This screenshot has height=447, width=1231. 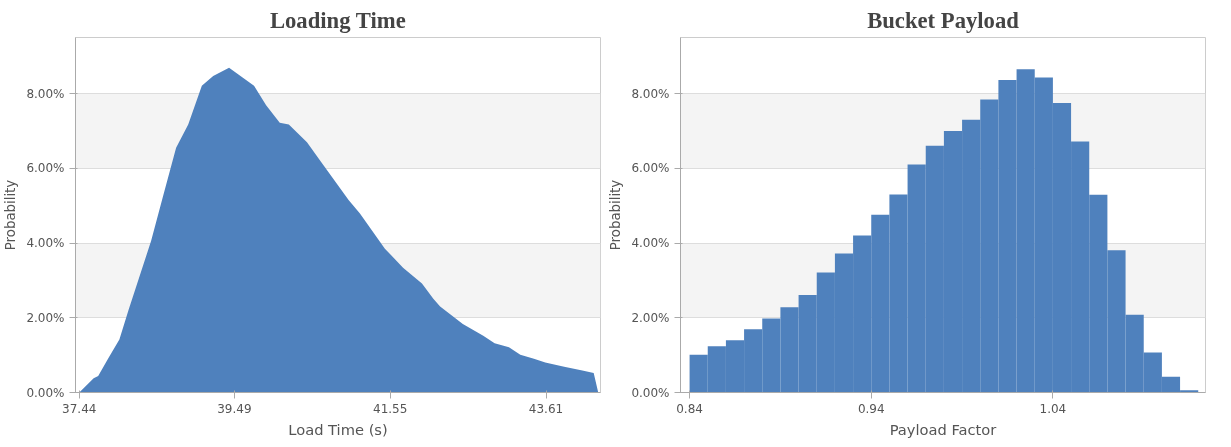 I want to click on x-axis-title: Load Time (s), so click(x=338, y=429).